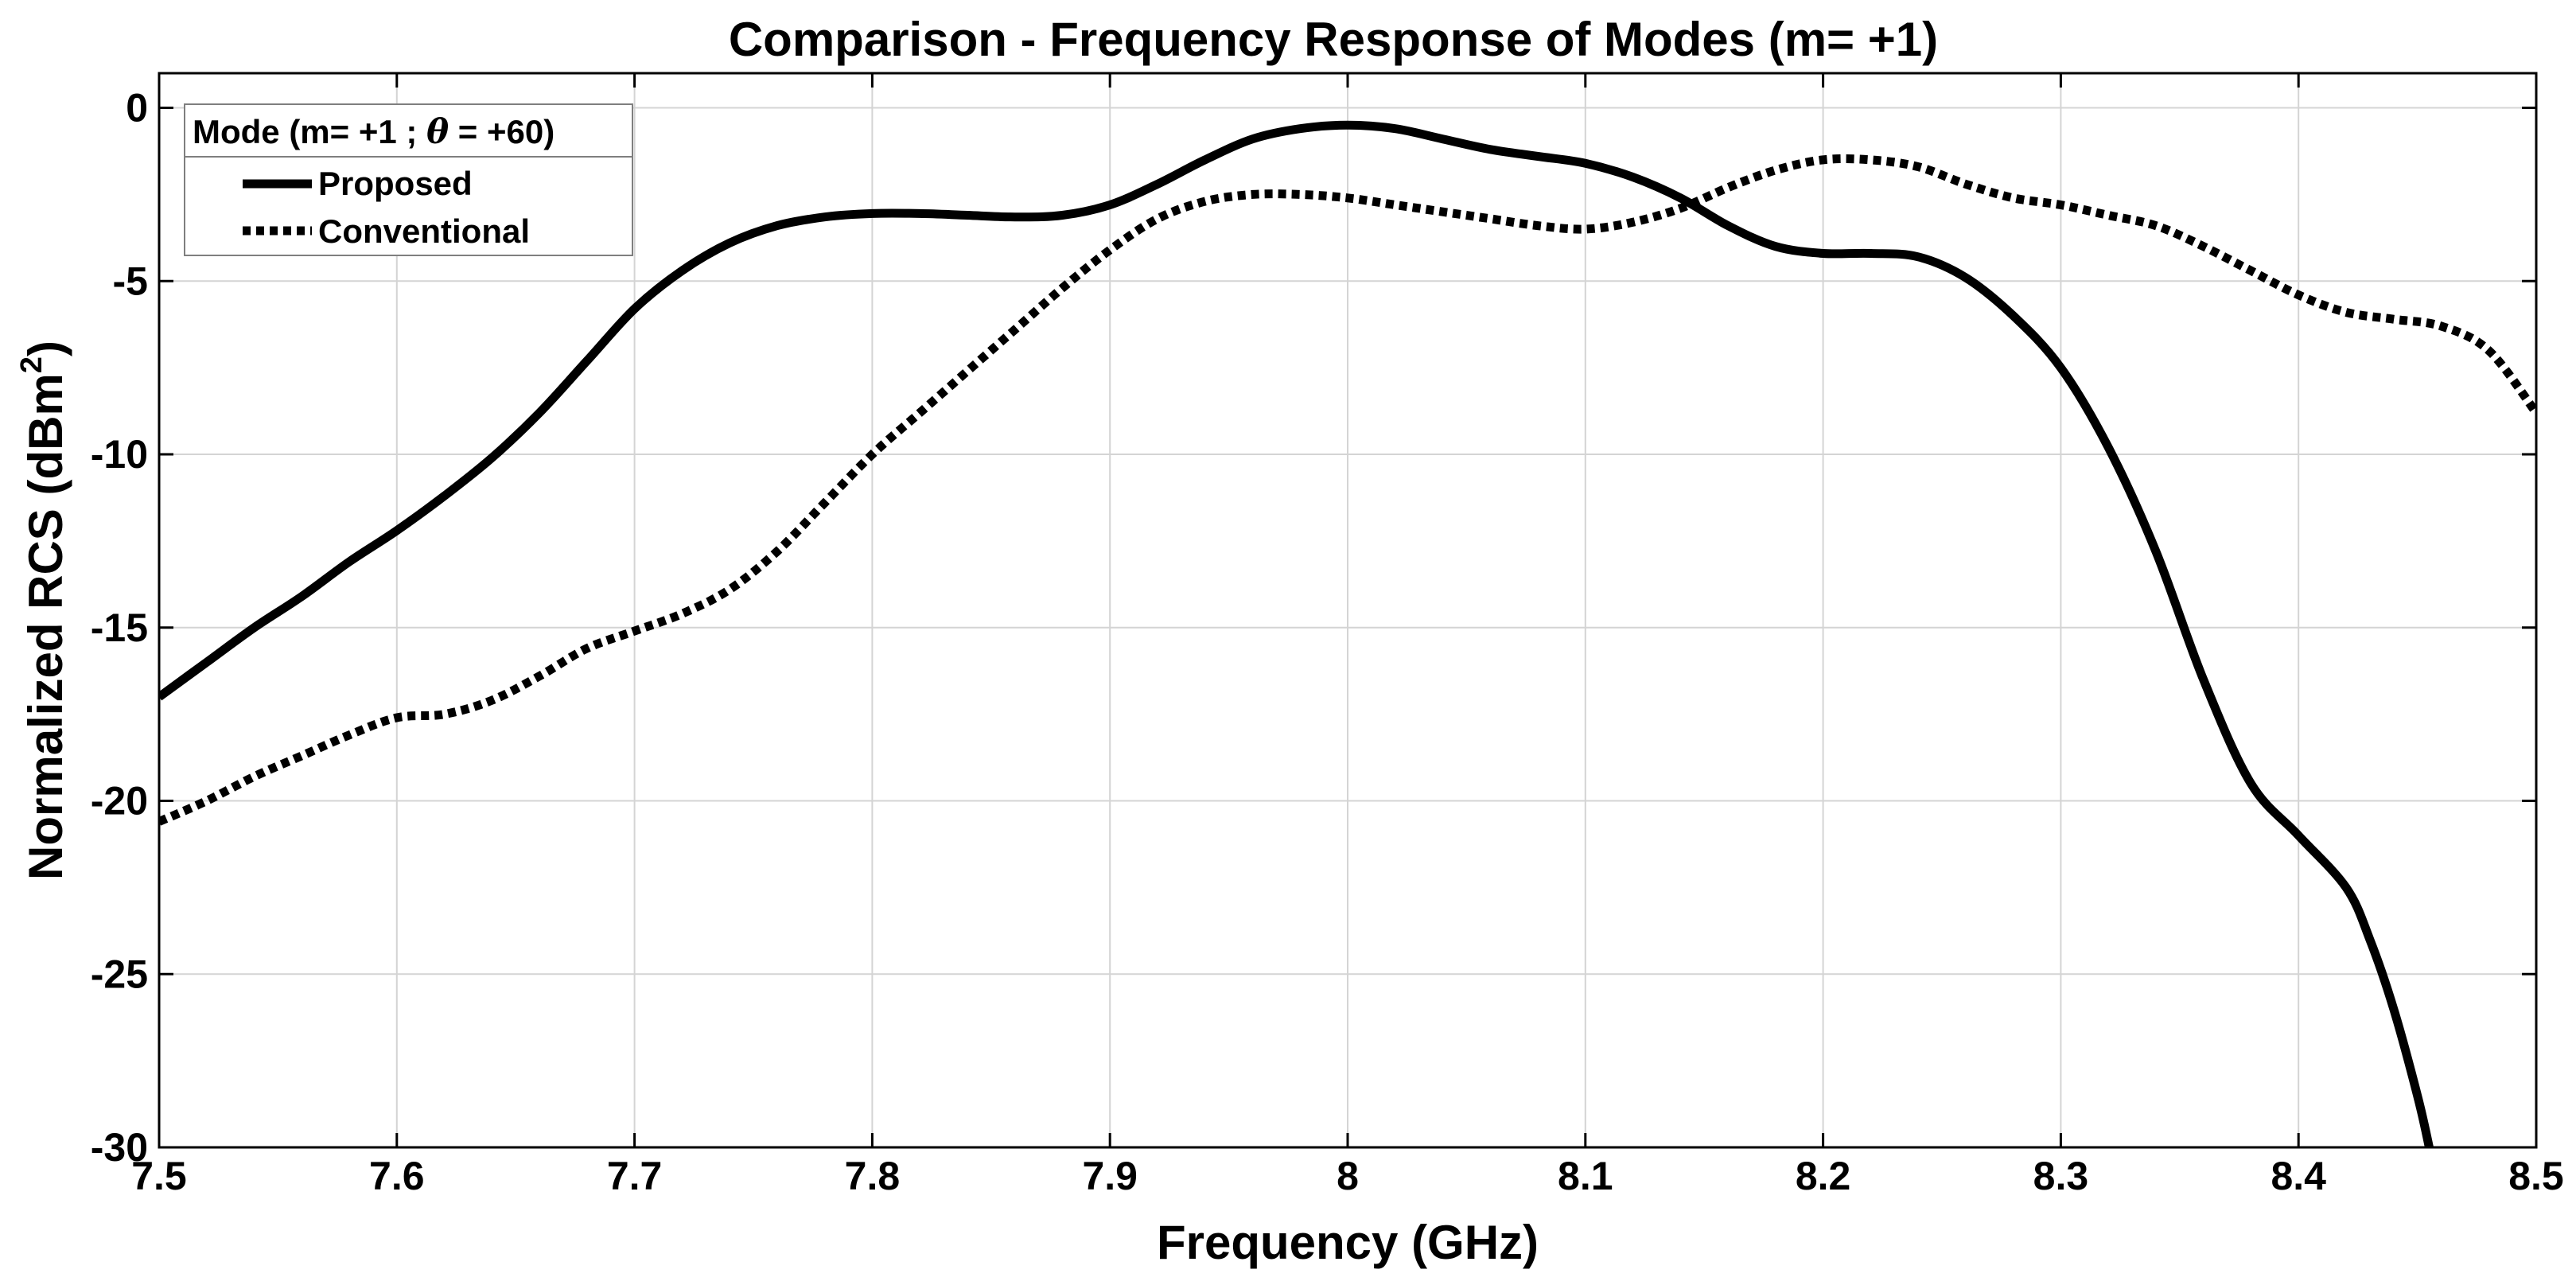 The width and height of the screenshot is (2576, 1285). What do you see at coordinates (2299, 1176) in the screenshot?
I see `x-tick-label: 8.4` at bounding box center [2299, 1176].